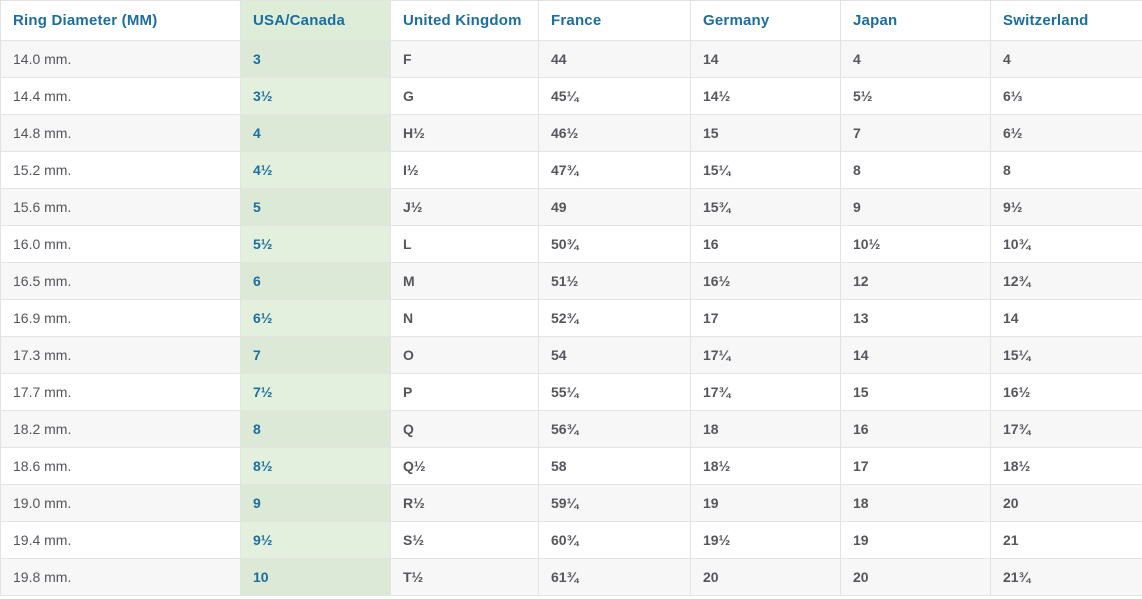 The height and width of the screenshot is (599, 1142). I want to click on cell-diameter: 14.0 mm., so click(120, 59).